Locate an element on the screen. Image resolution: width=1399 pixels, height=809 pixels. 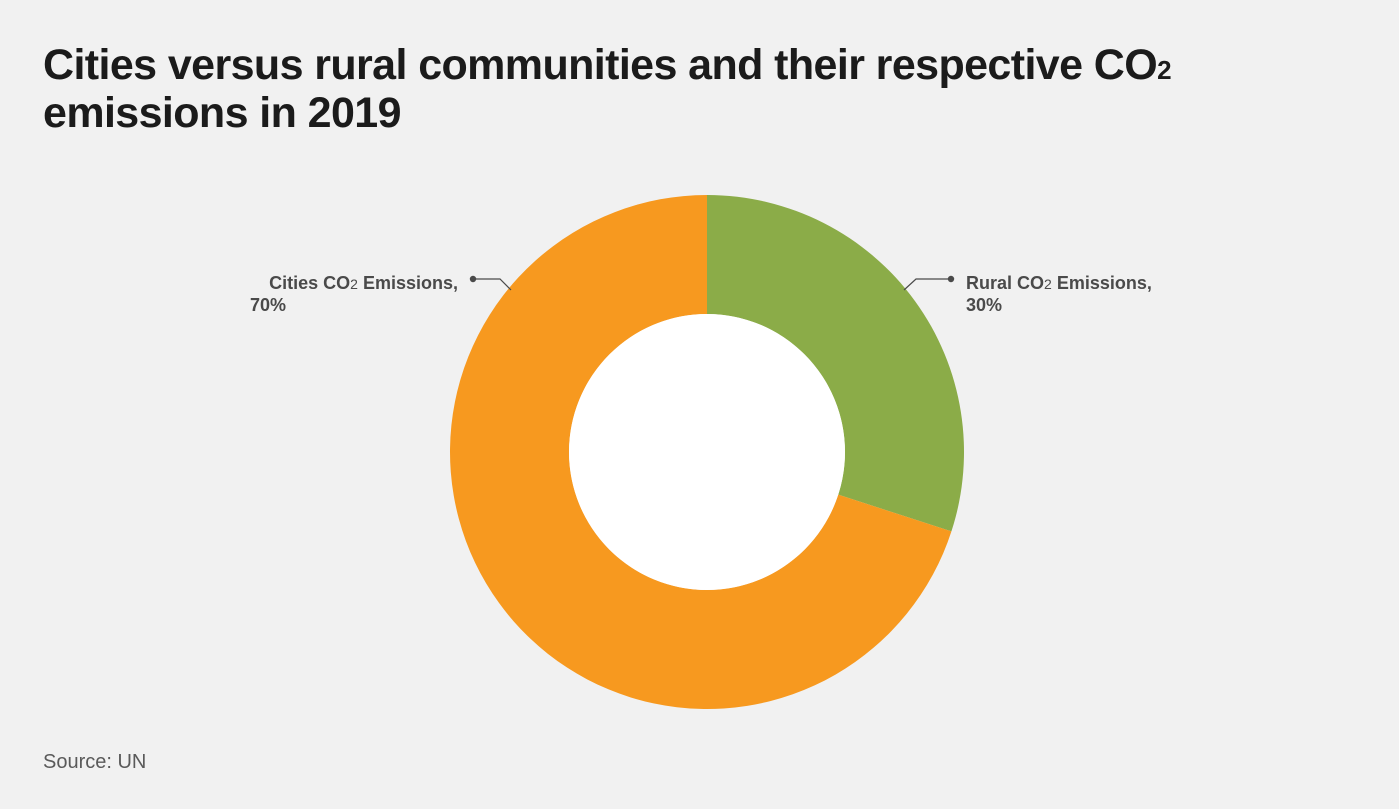
label-value-cities: 70% is located at coordinates (268, 305).